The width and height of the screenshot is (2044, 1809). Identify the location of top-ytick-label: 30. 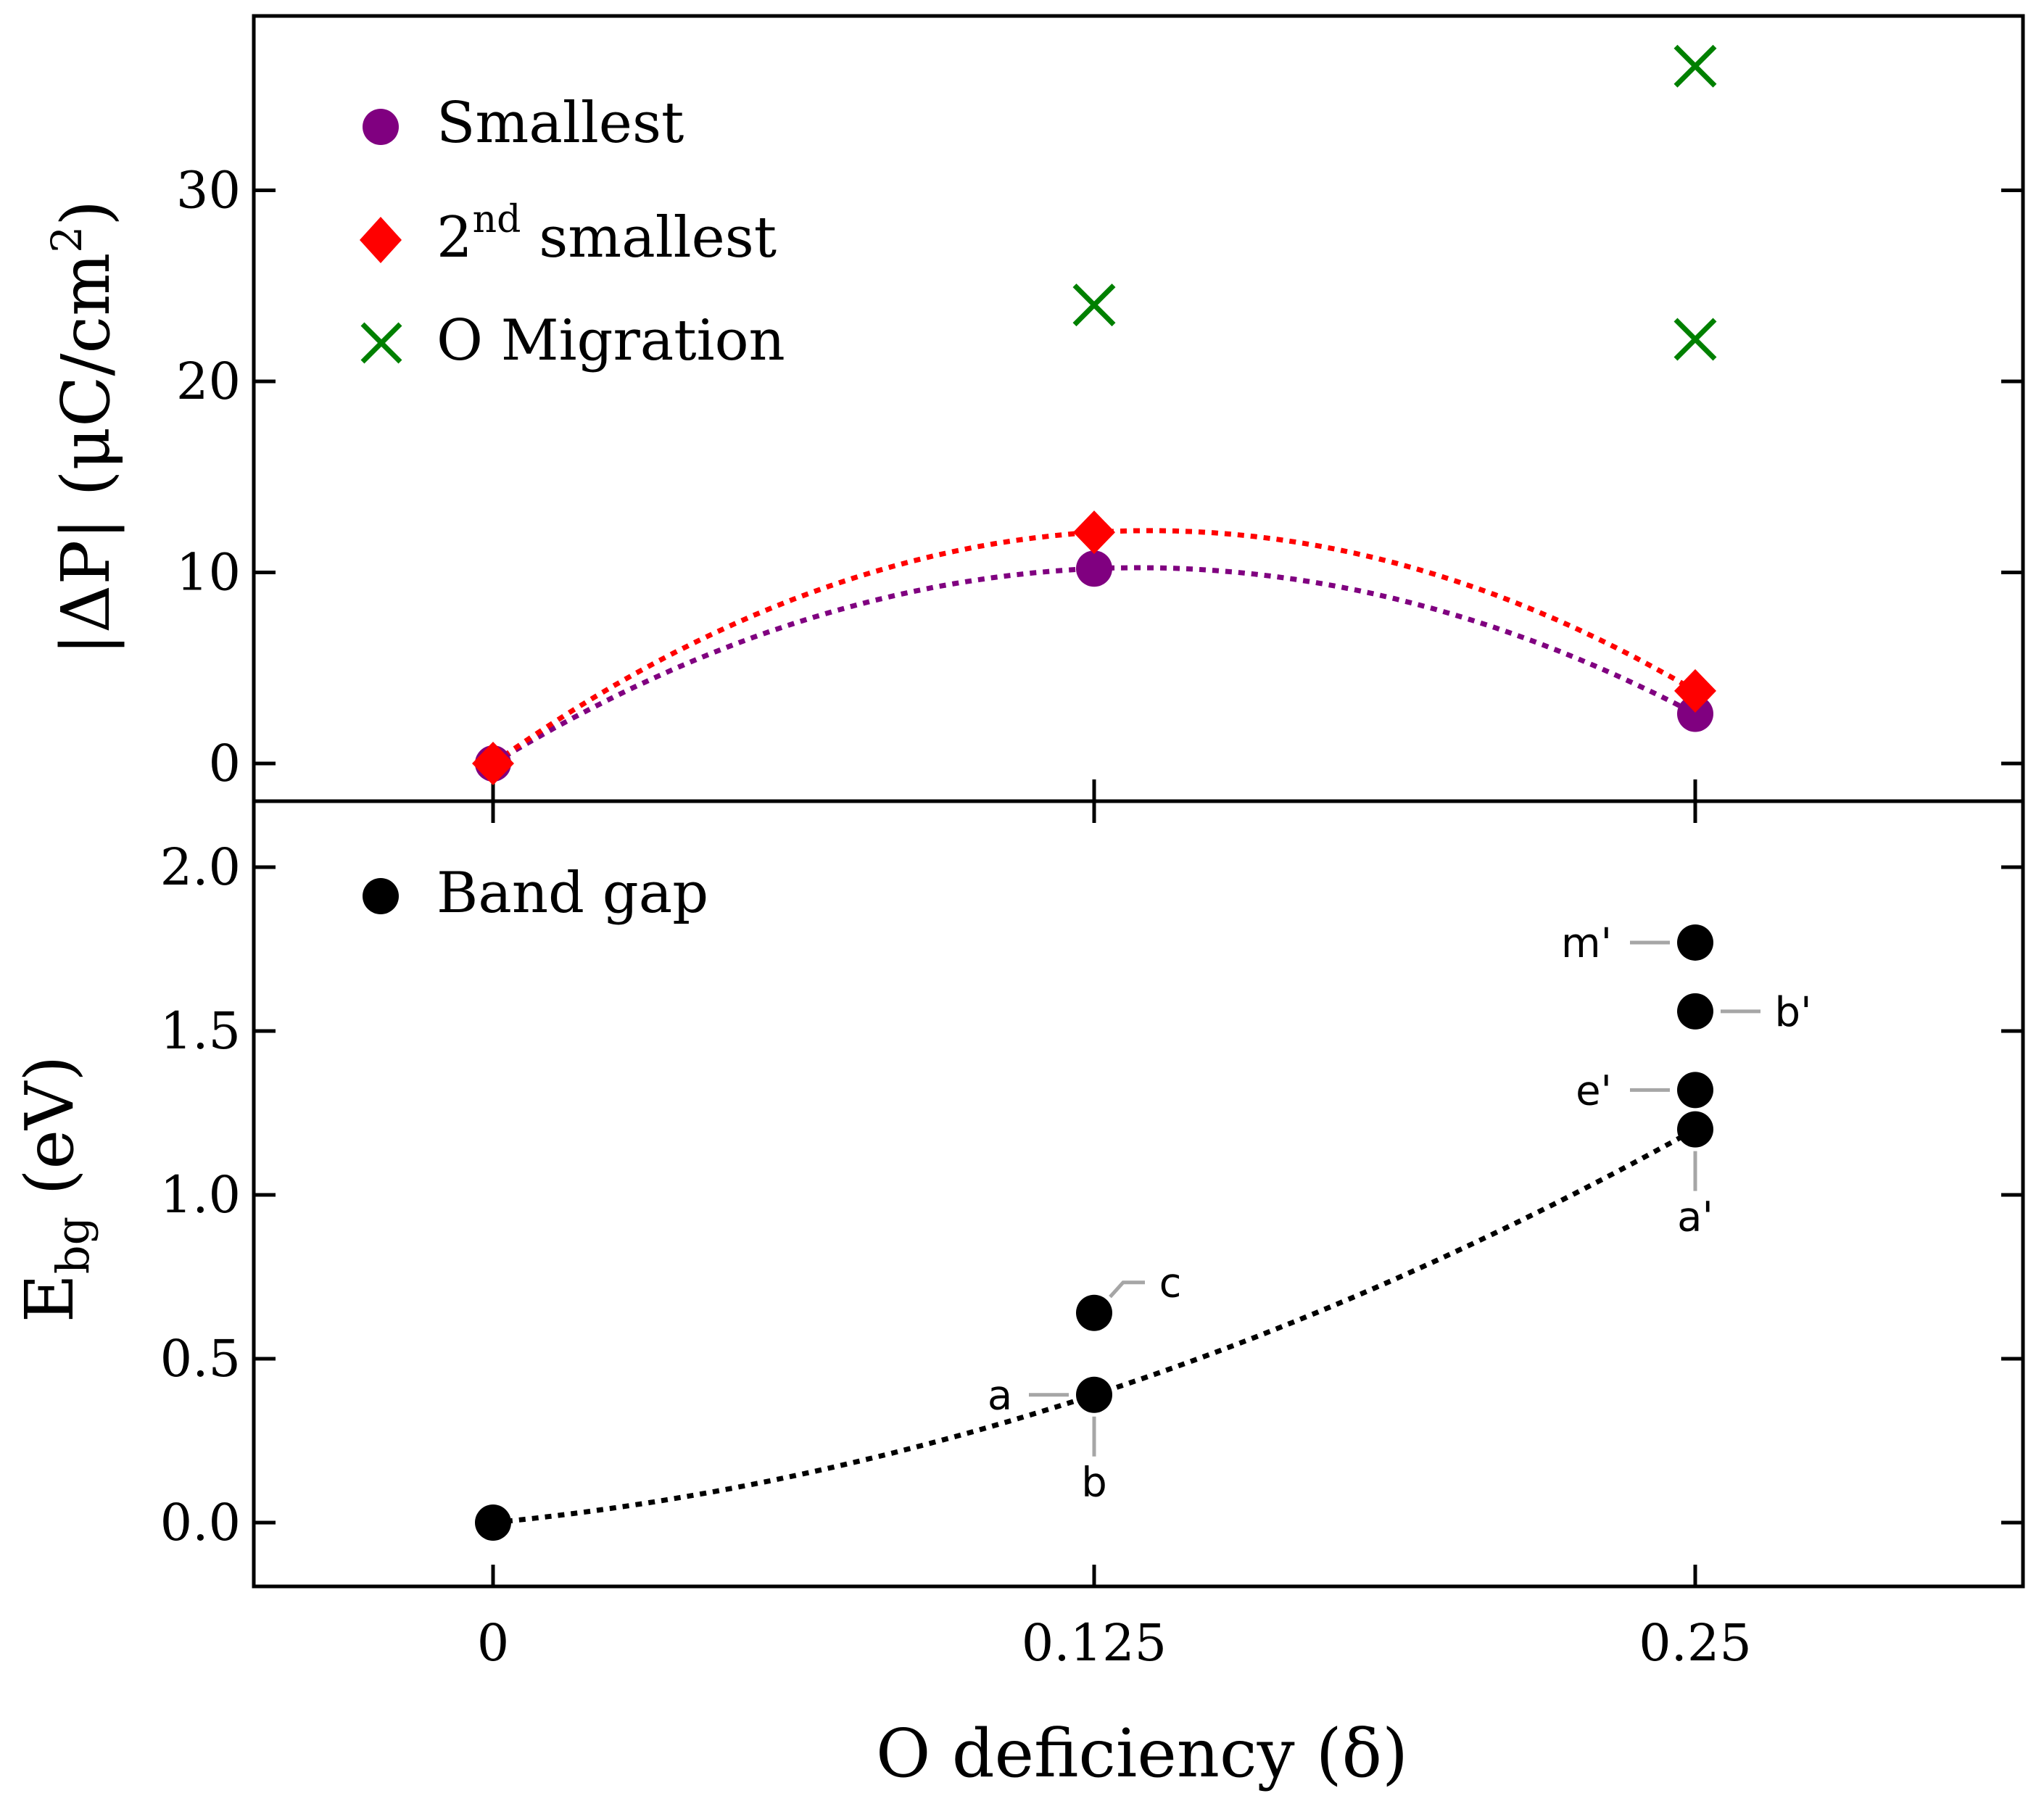
(208, 191).